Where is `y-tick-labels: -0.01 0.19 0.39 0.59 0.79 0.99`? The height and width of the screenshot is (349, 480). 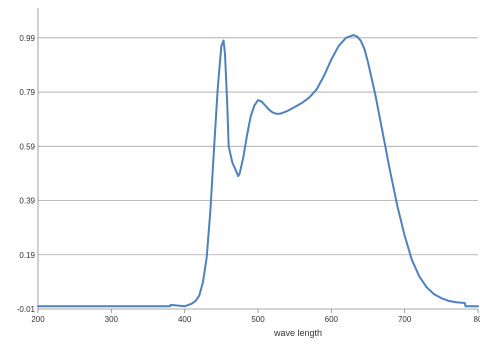 y-tick-labels: -0.01 0.19 0.39 0.59 0.79 0.99 is located at coordinates (26, 174).